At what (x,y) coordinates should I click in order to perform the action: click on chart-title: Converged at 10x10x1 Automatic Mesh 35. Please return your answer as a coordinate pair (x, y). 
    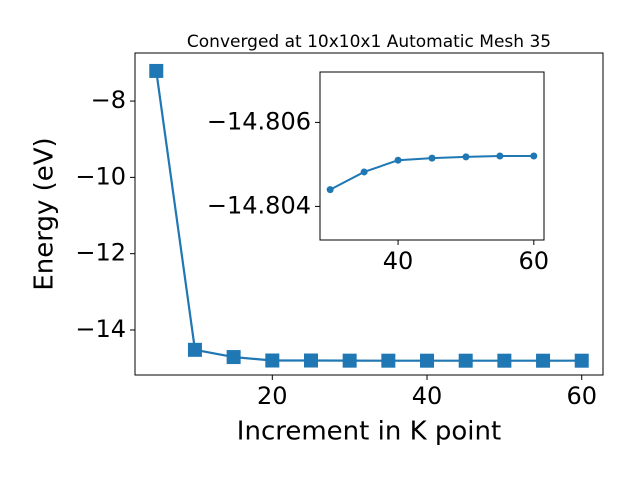
    Looking at the image, I should click on (369, 42).